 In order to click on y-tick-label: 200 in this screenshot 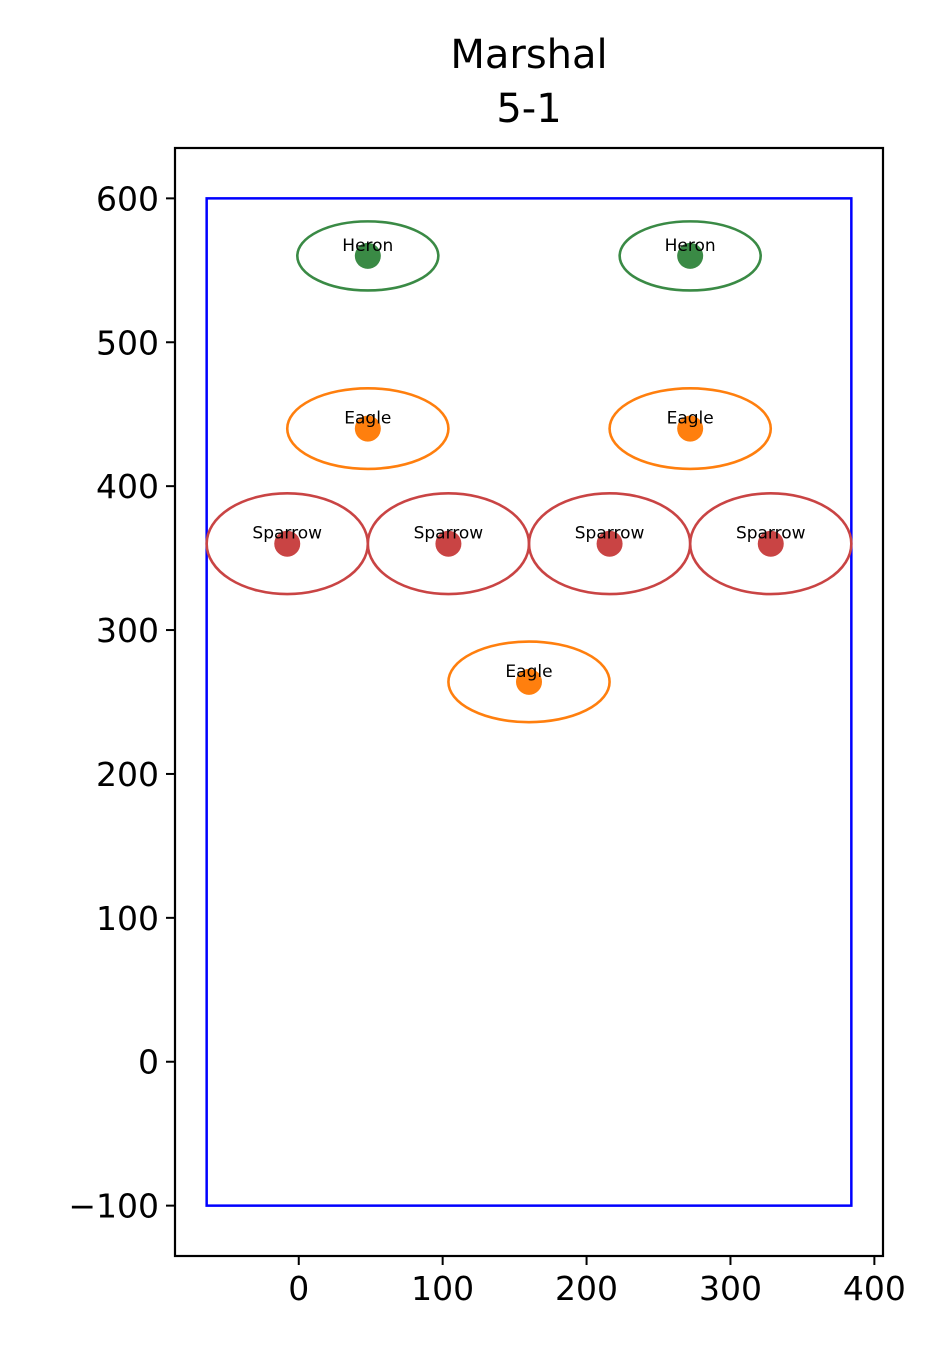, I will do `click(127, 774)`.